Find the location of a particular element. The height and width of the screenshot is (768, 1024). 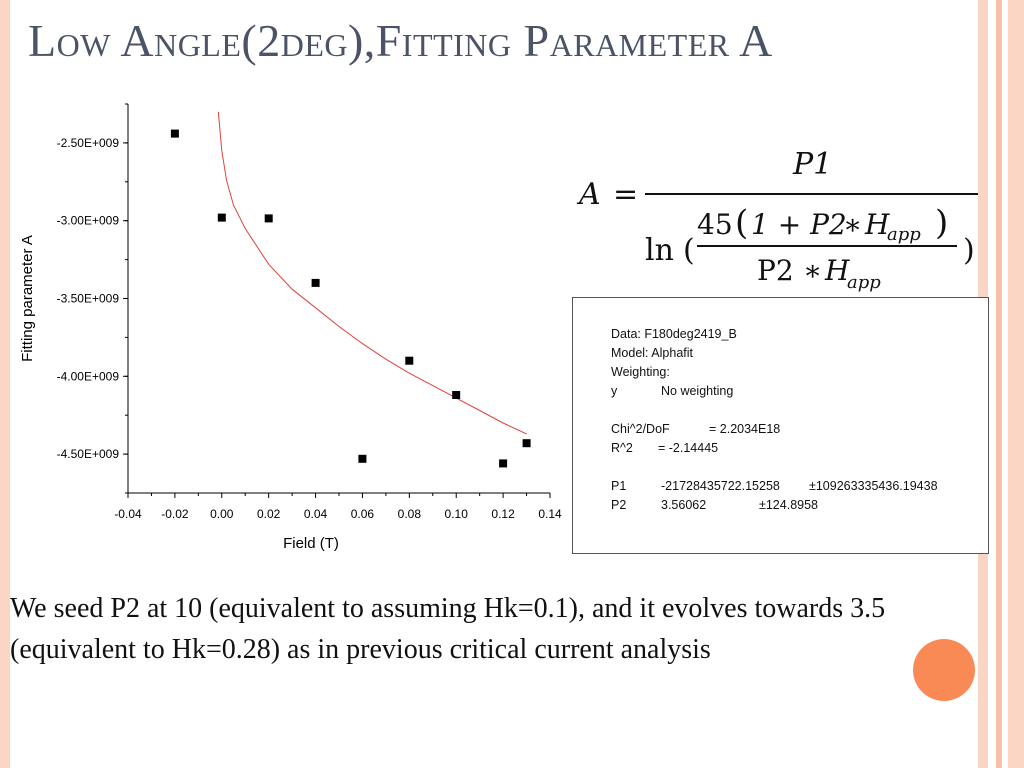

fit-r2-label: R^2 is located at coordinates (622, 448).